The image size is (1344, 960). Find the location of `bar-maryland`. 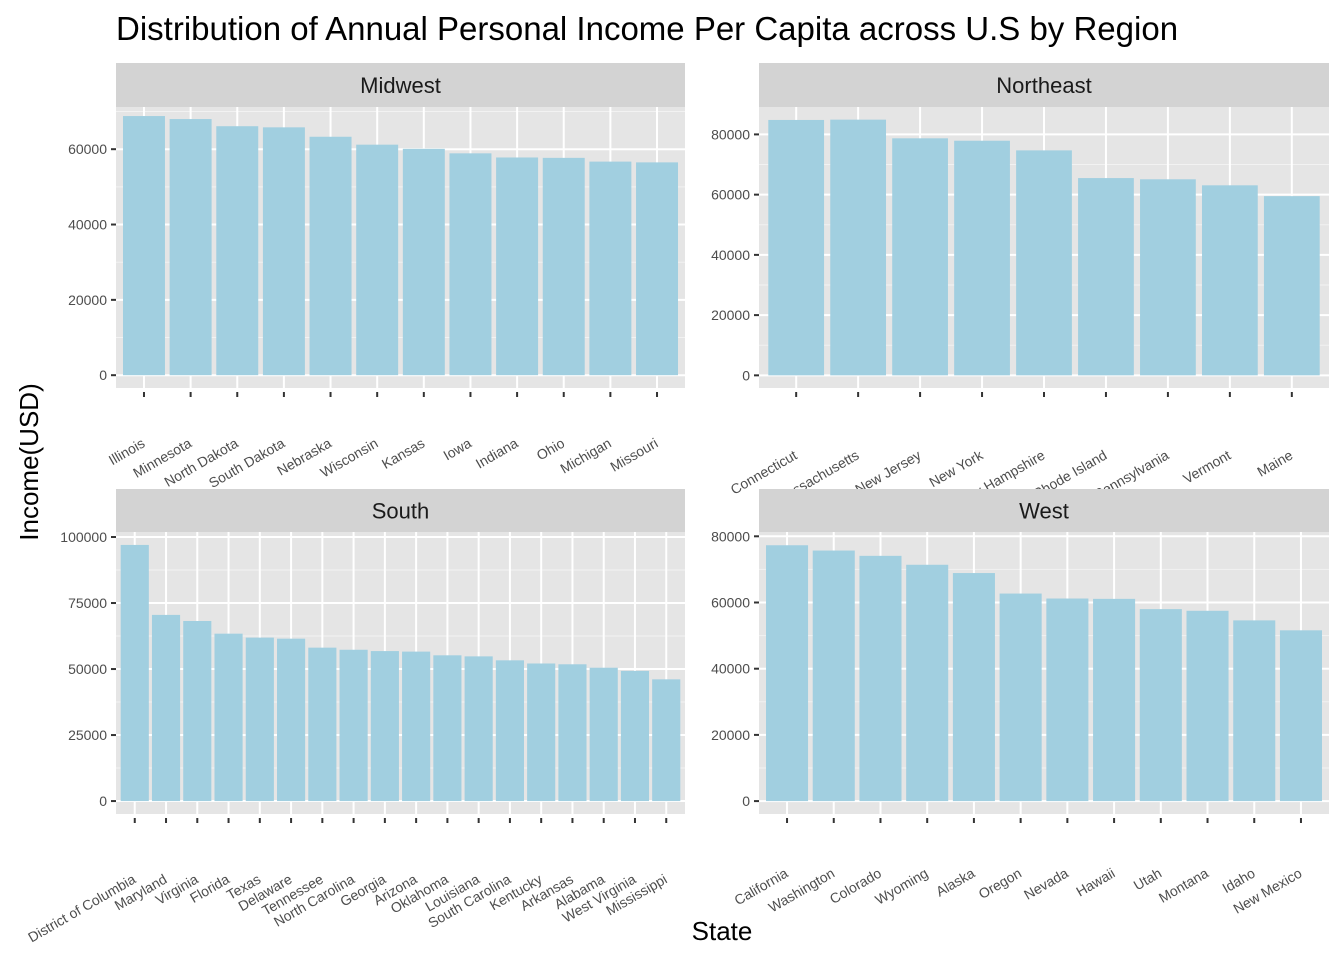

bar-maryland is located at coordinates (166, 708).